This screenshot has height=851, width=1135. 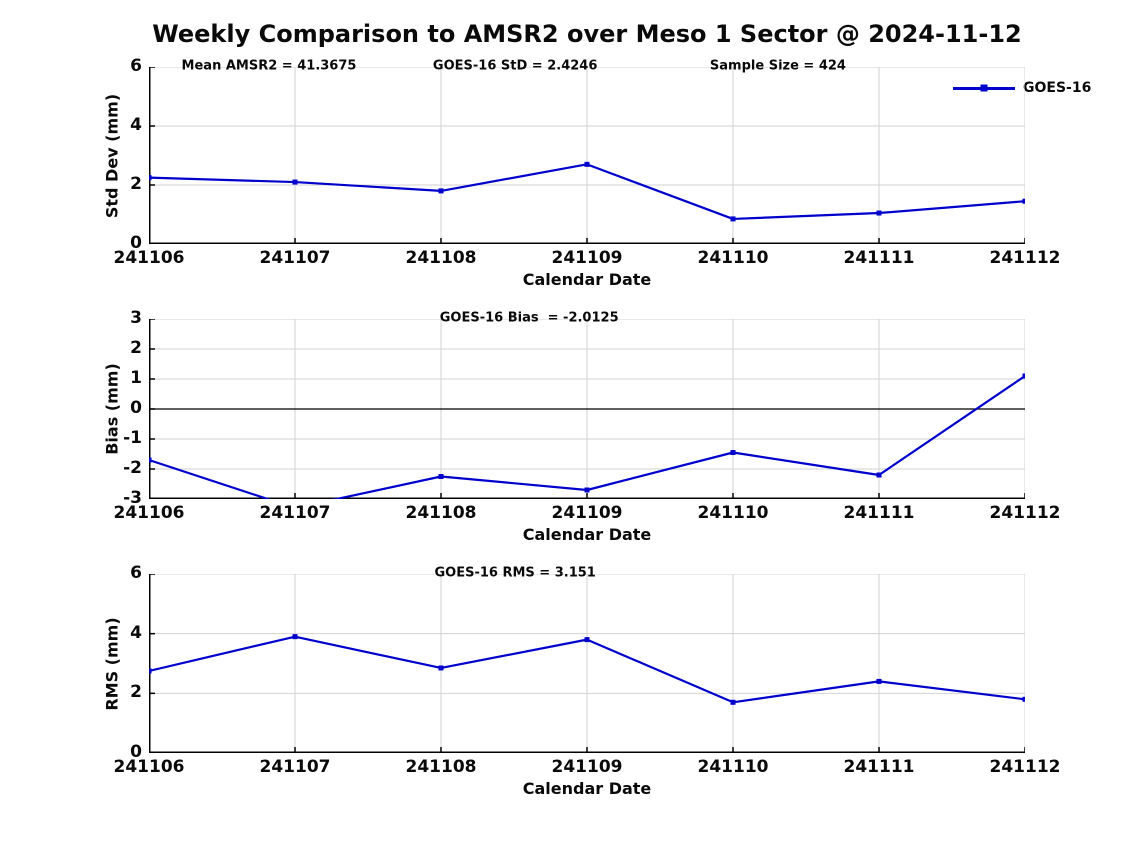 What do you see at coordinates (777, 66) in the screenshot?
I see `subplot-annotation: Sample Size = 424` at bounding box center [777, 66].